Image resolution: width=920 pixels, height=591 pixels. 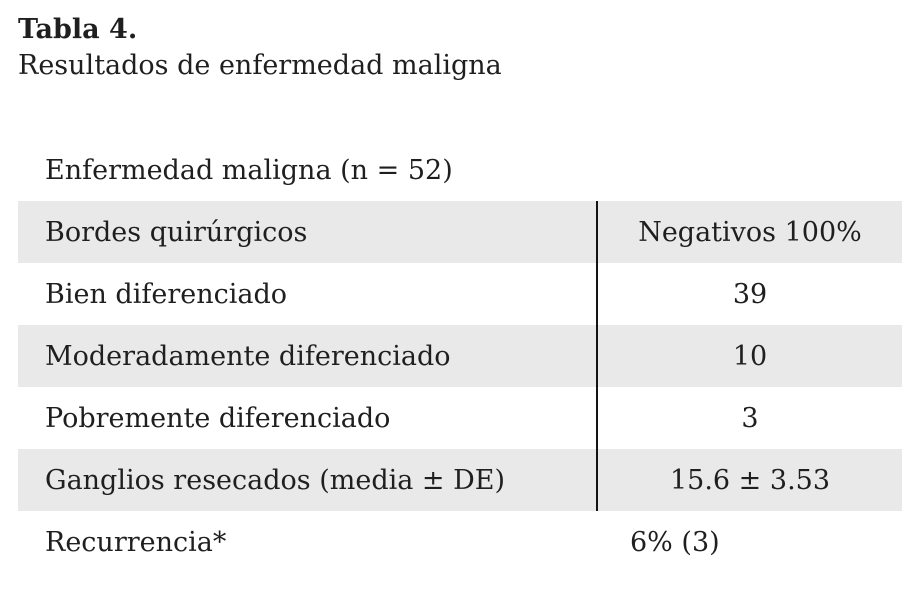 I want to click on row-value: 39, so click(x=750, y=294).